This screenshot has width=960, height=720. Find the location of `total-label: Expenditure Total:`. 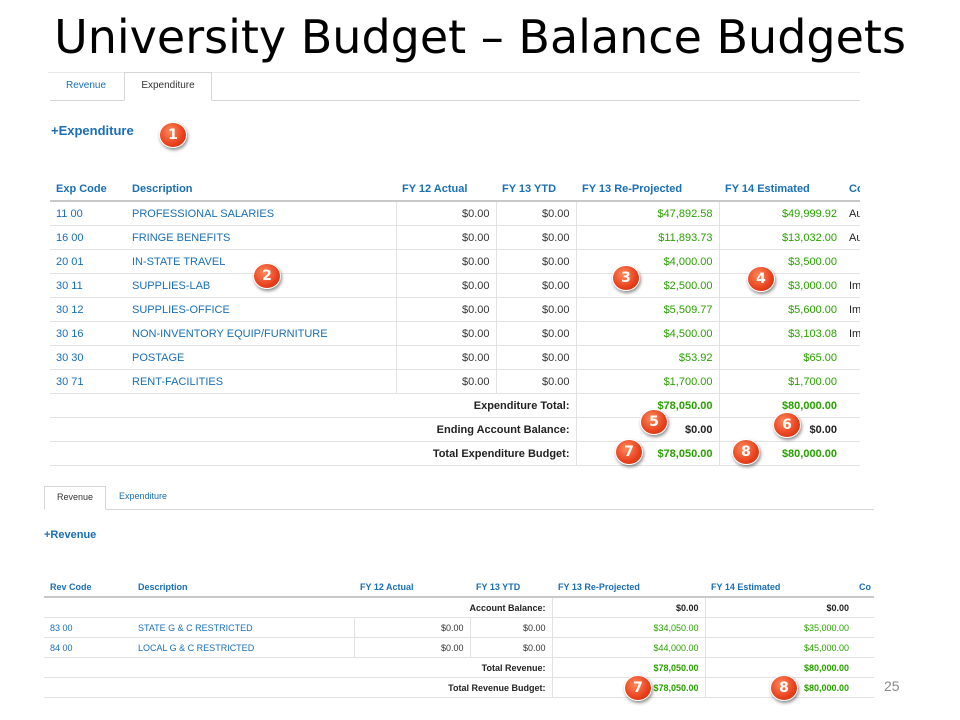

total-label: Expenditure Total: is located at coordinates (313, 405).